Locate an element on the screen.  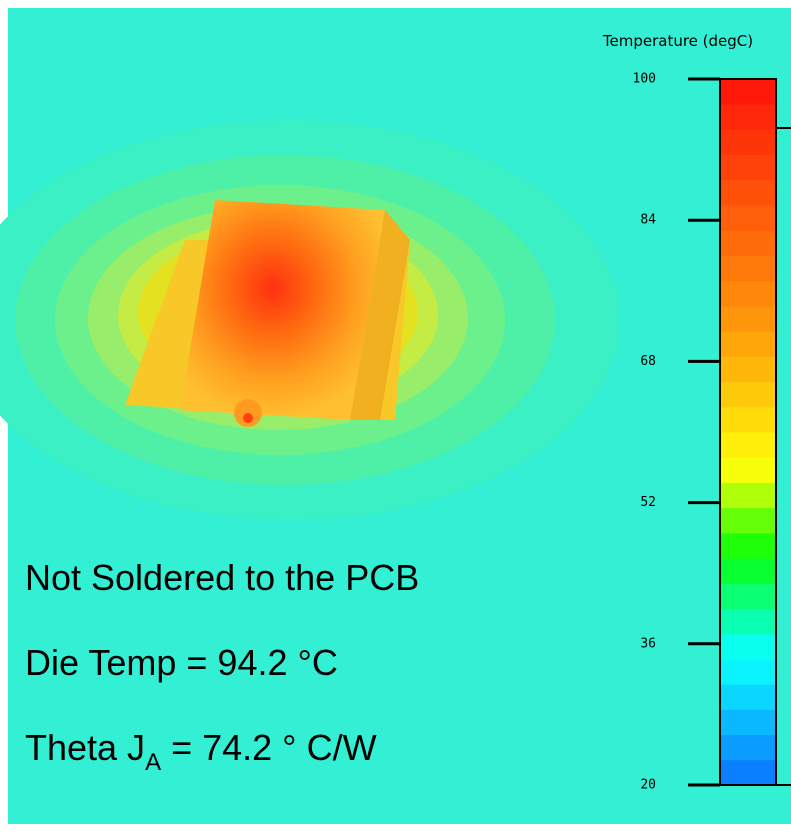
annotation: Die Temp = 94.2 °C is located at coordinates (181, 662).